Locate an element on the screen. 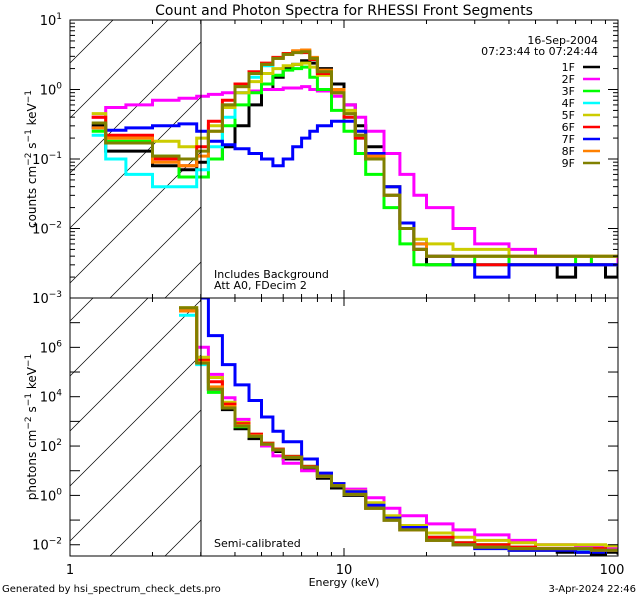 The height and width of the screenshot is (600, 640). legend-label-8F: 8F is located at coordinates (568, 151).